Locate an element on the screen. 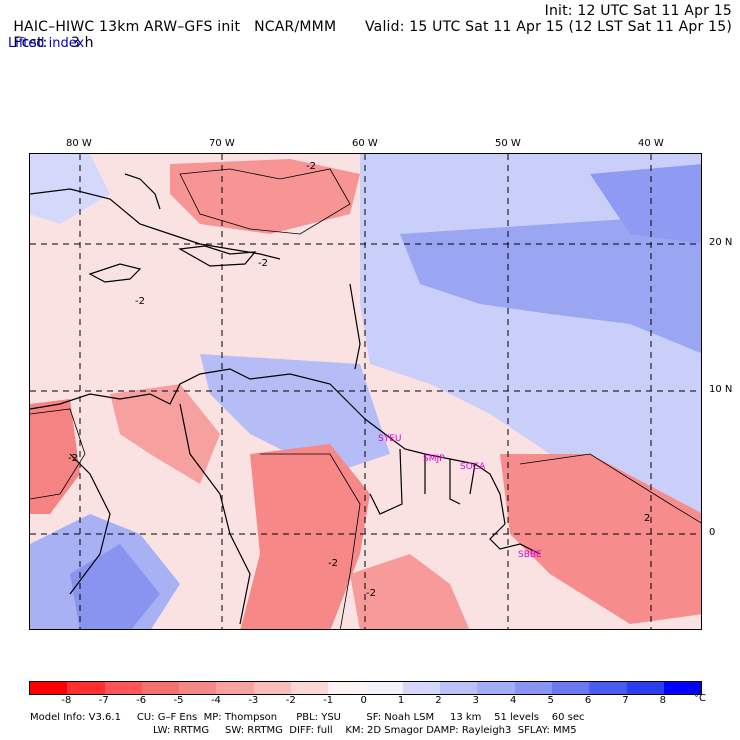 Image resolution: width=740 pixels, height=740 pixels. station-label: SYEU is located at coordinates (389, 439).